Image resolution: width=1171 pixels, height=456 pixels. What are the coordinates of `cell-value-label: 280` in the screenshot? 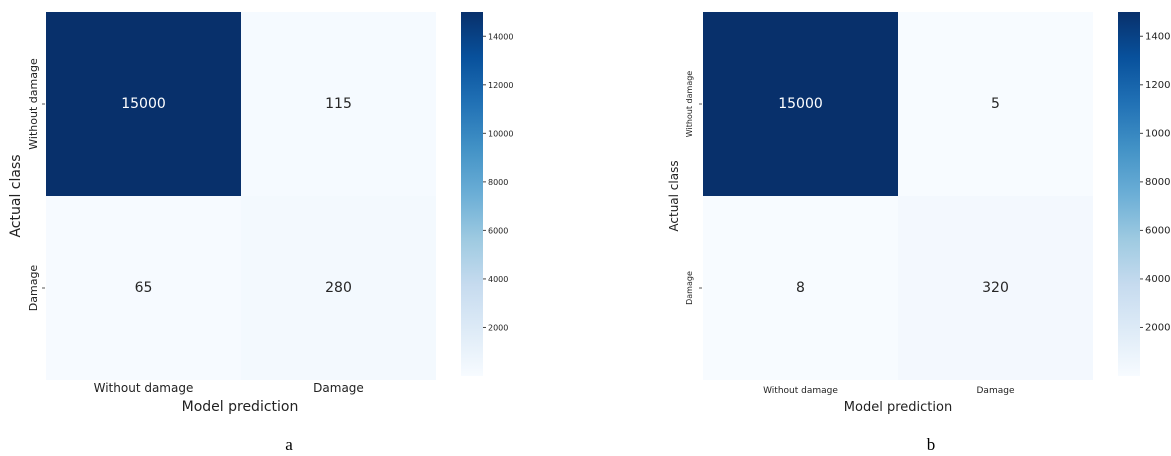 It's located at (338, 288).